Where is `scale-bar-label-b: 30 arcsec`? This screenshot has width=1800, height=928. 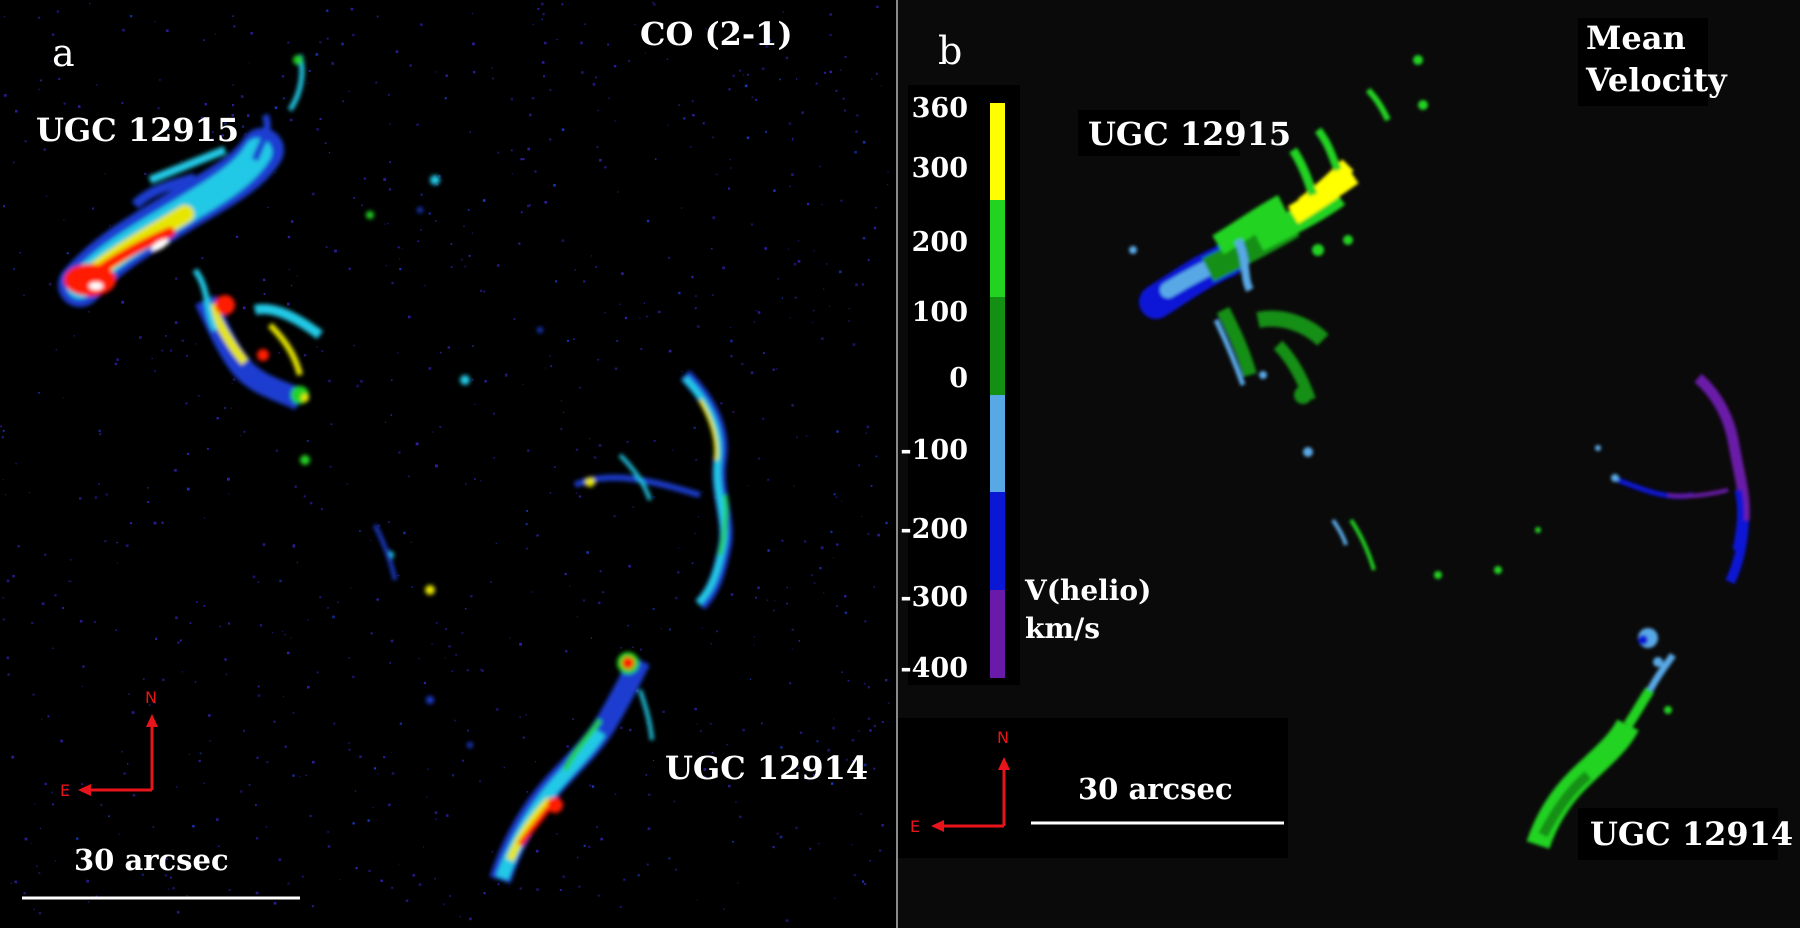
scale-bar-label-b: 30 arcsec is located at coordinates (1155, 789).